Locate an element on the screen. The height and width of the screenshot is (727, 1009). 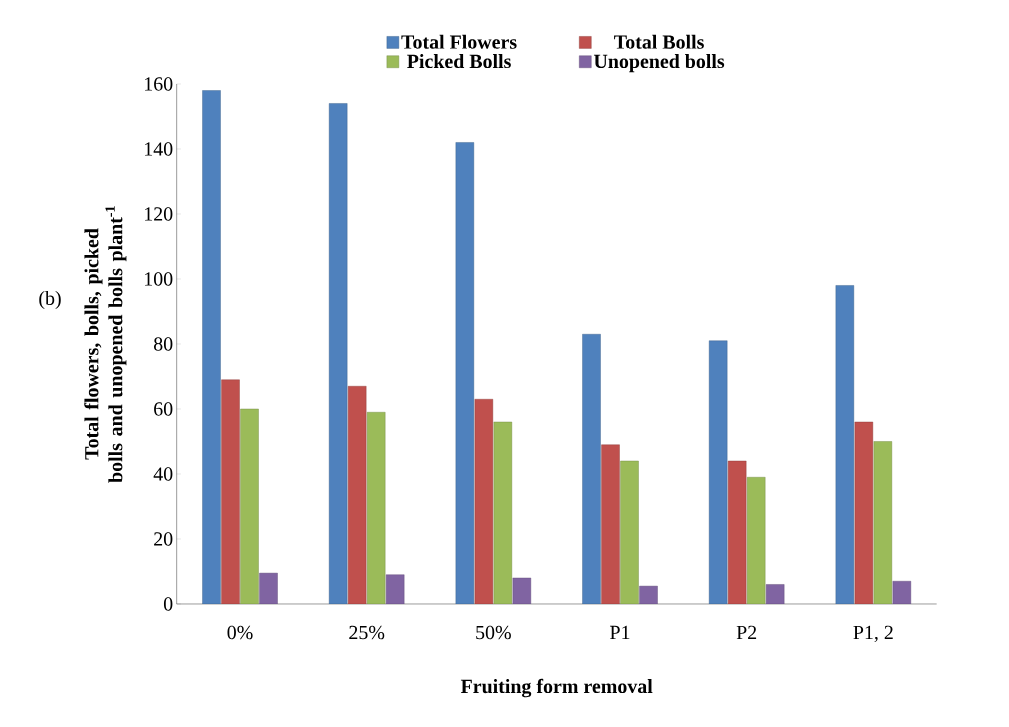
y-tick-label: 120 is located at coordinates (159, 214).